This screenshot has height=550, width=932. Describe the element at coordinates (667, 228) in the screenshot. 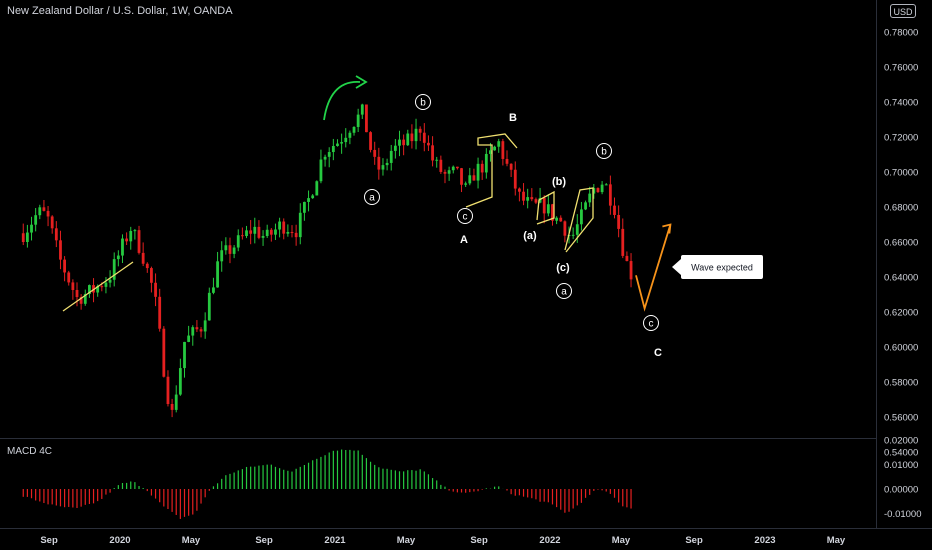

I see `projection-arrow-head-icon` at that location.